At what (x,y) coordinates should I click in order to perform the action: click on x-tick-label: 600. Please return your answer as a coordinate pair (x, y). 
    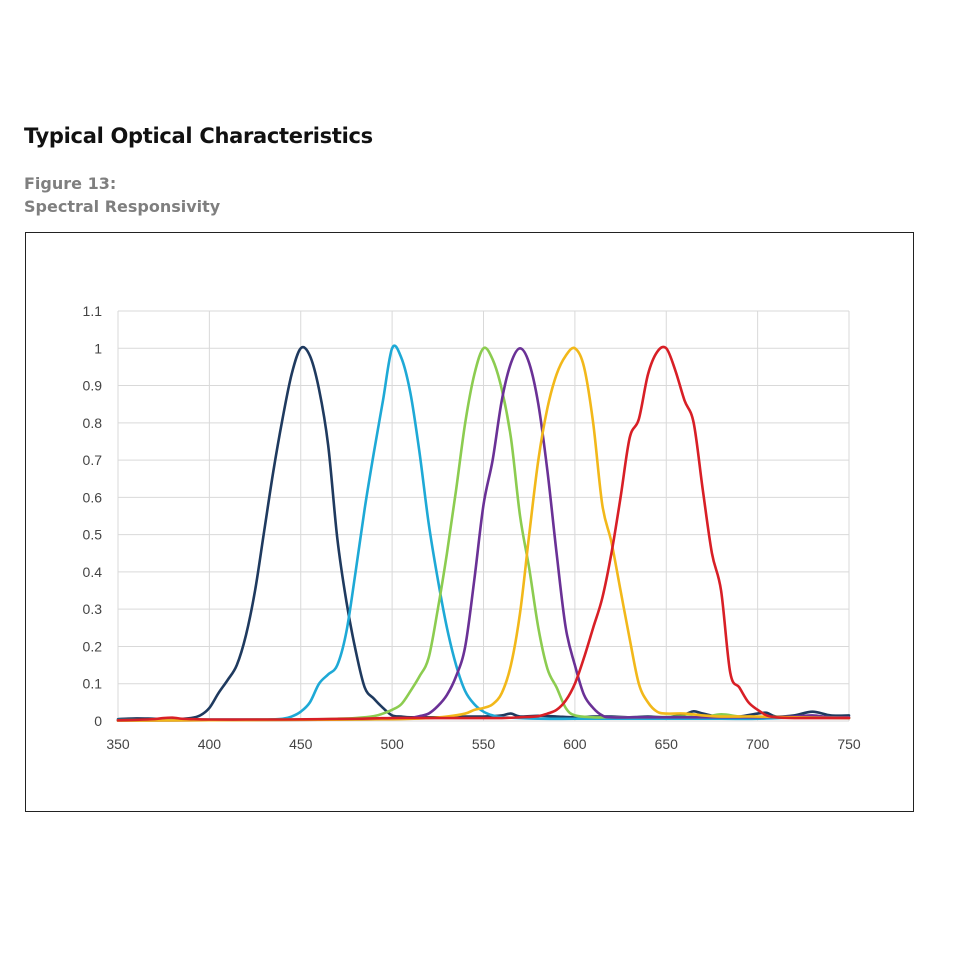
    Looking at the image, I should click on (575, 744).